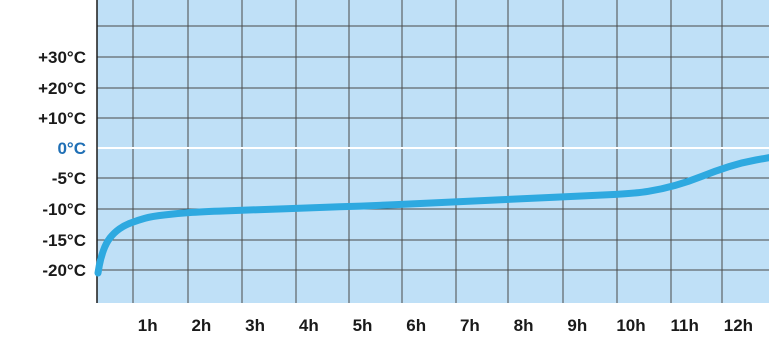  I want to click on y-tick-label: -15°C, so click(64, 240).